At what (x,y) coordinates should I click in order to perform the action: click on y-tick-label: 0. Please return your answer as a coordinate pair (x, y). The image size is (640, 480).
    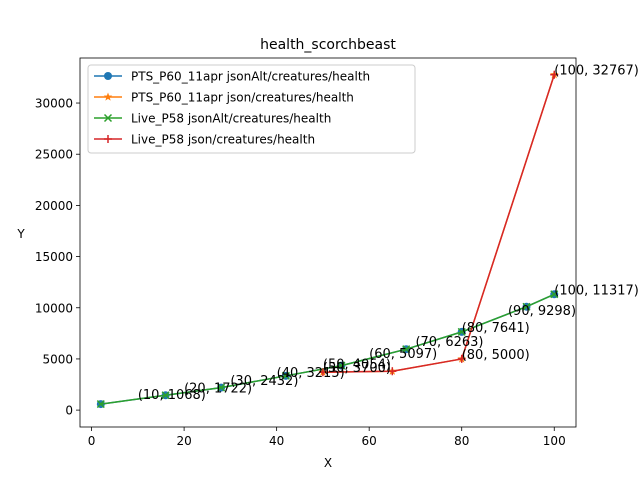
    Looking at the image, I should click on (69, 411).